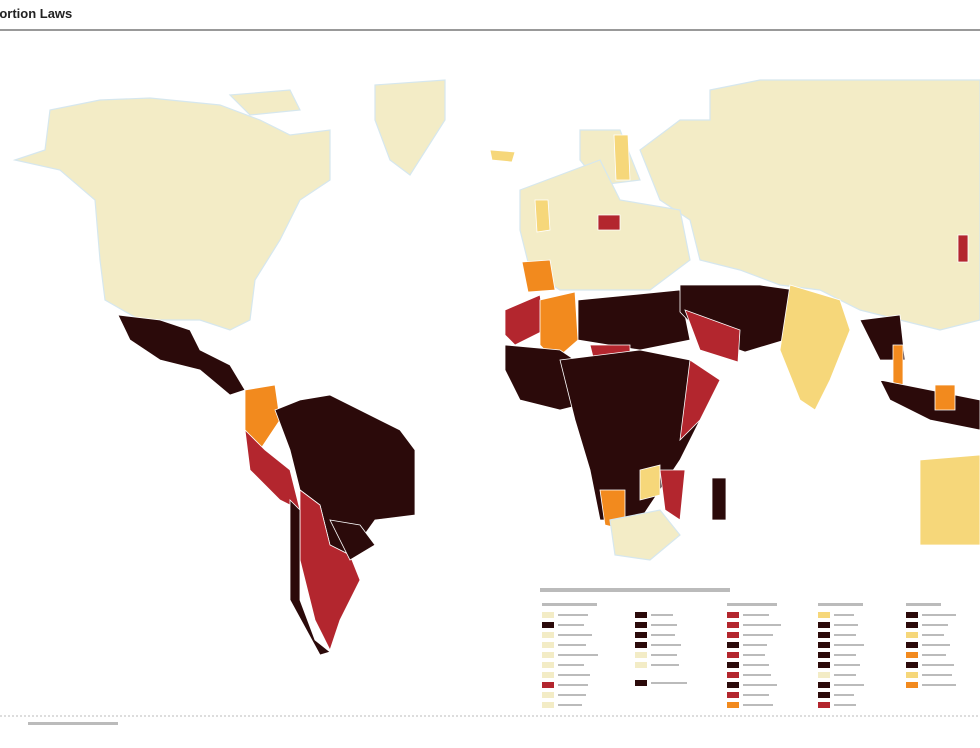 Image resolution: width=980 pixels, height=748 pixels. I want to click on finland, so click(622, 157).